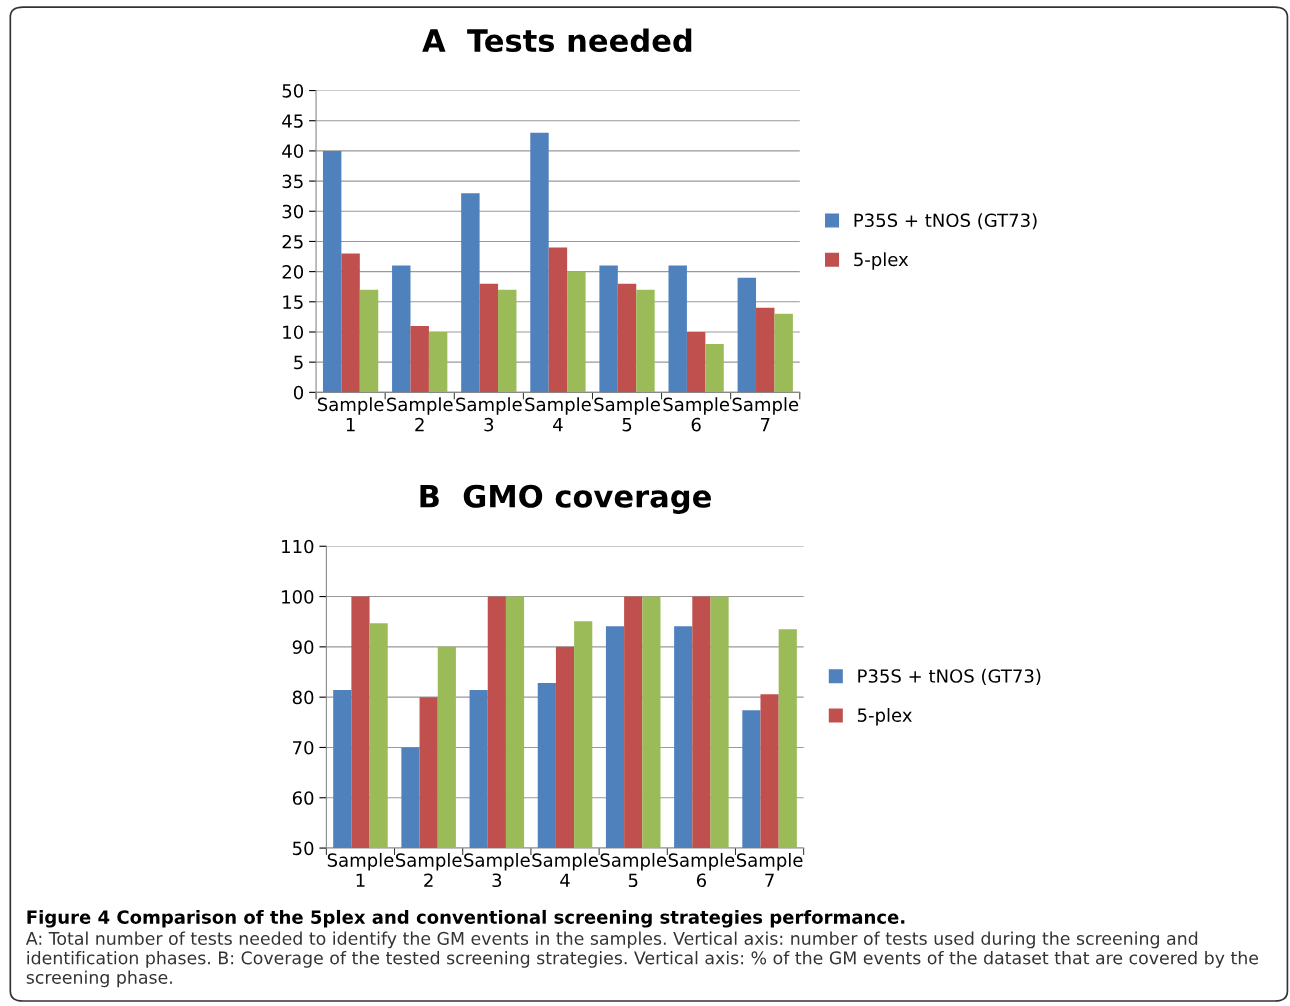 The height and width of the screenshot is (1006, 1290). What do you see at coordinates (298, 597) in the screenshot?
I see `y-tick-label: 100` at bounding box center [298, 597].